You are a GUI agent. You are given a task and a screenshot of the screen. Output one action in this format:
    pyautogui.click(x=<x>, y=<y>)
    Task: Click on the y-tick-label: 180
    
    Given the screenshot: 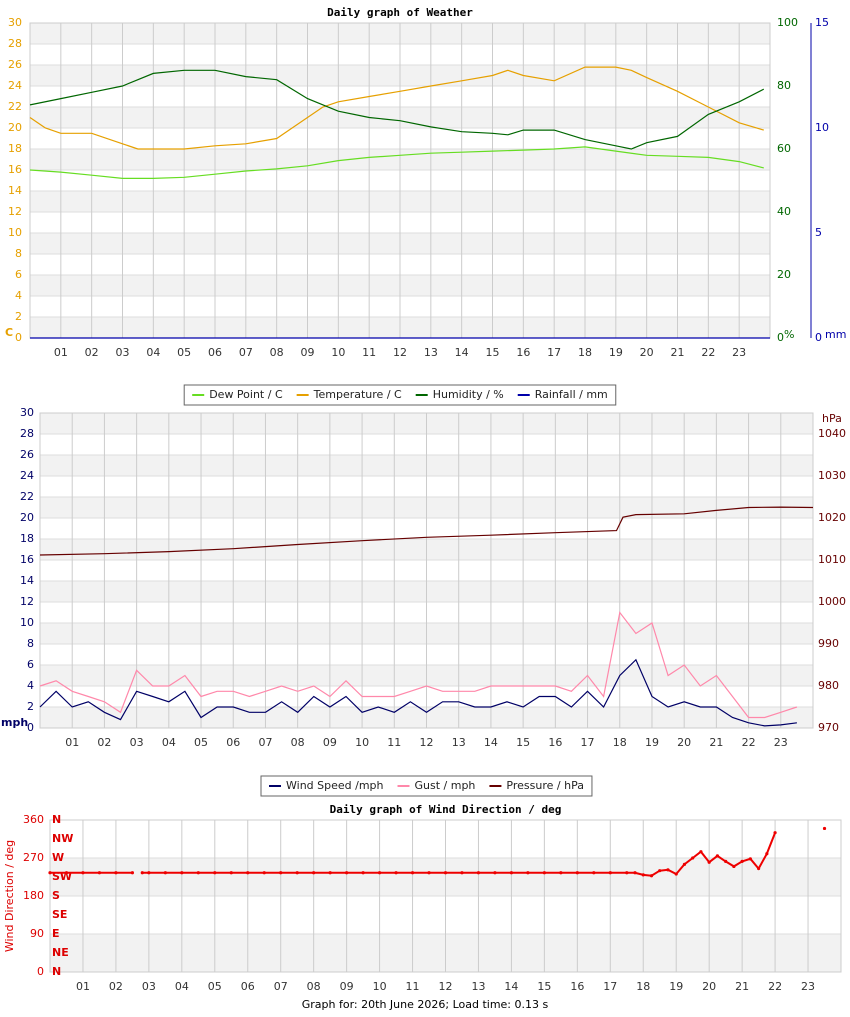 What is the action you would take?
    pyautogui.click(x=33, y=895)
    